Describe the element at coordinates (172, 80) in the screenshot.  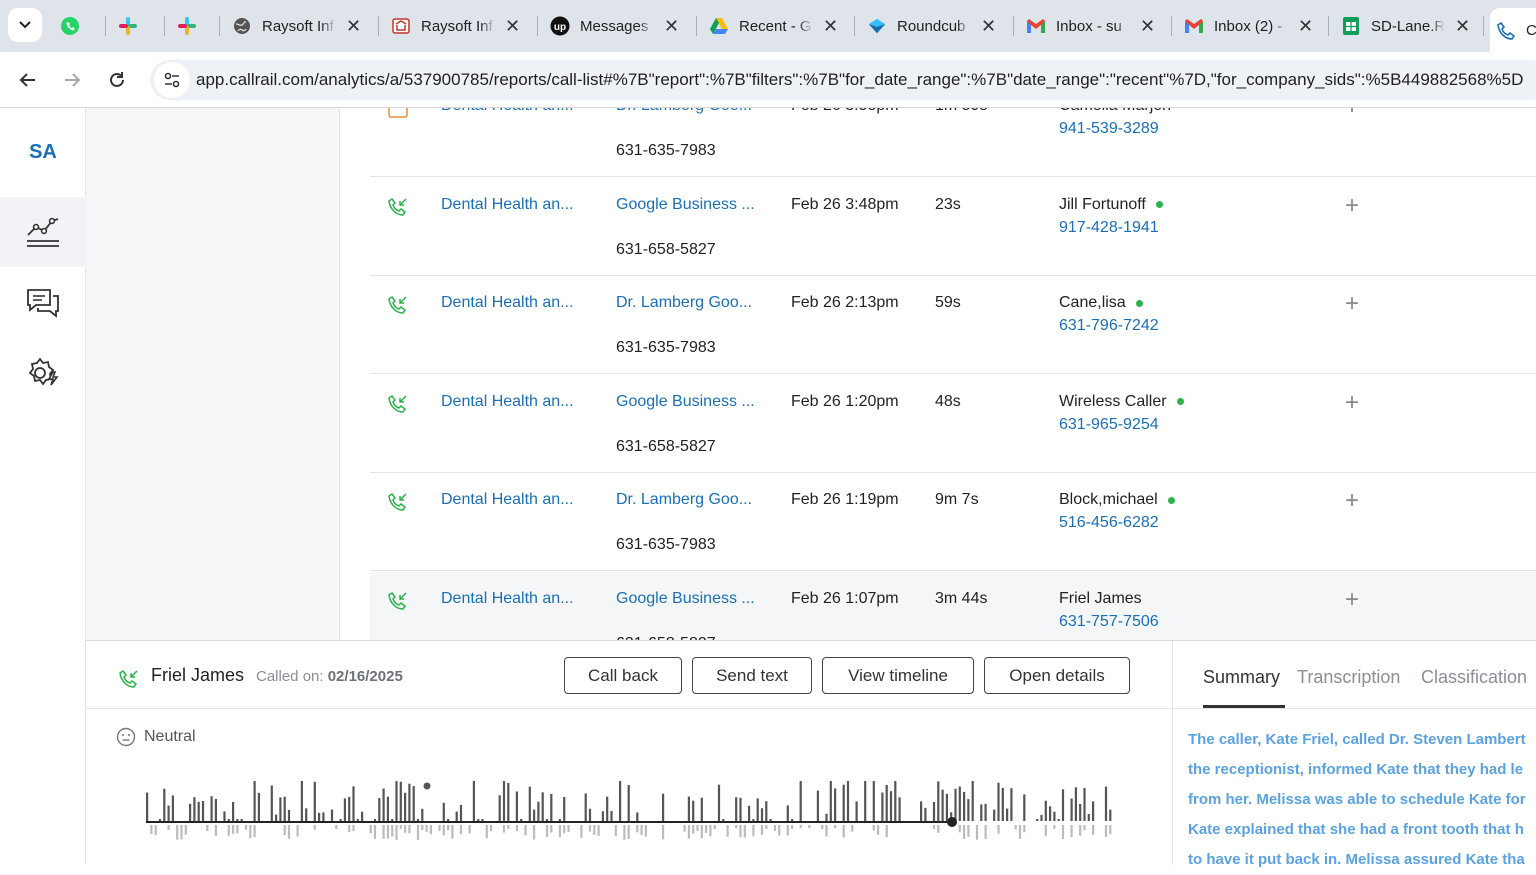
I see `site-settings-icon` at that location.